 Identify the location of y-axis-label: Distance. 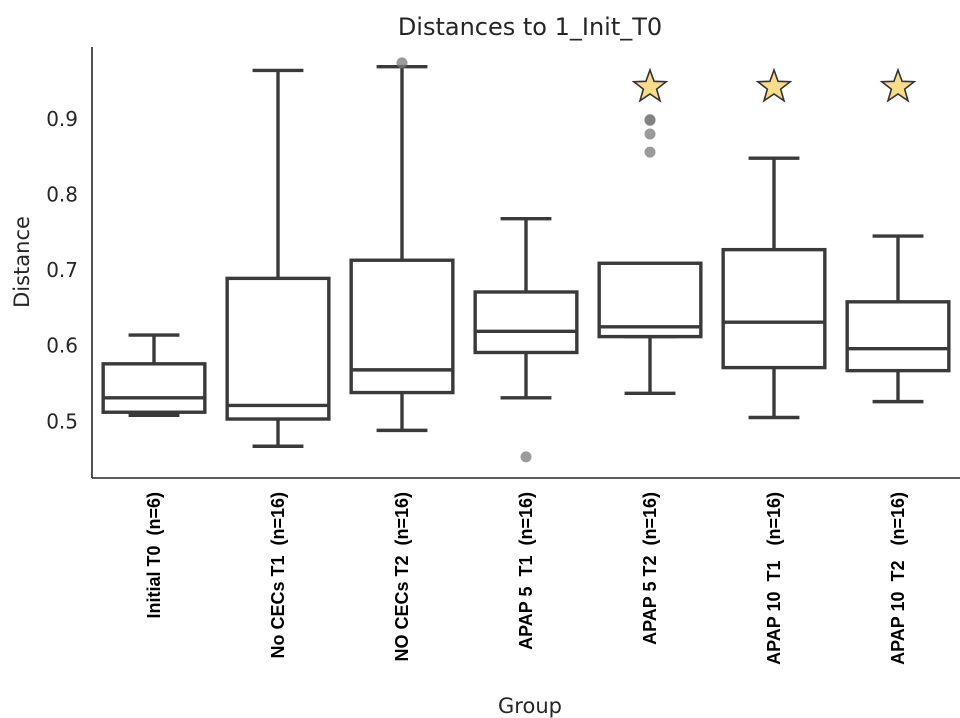
(22, 262).